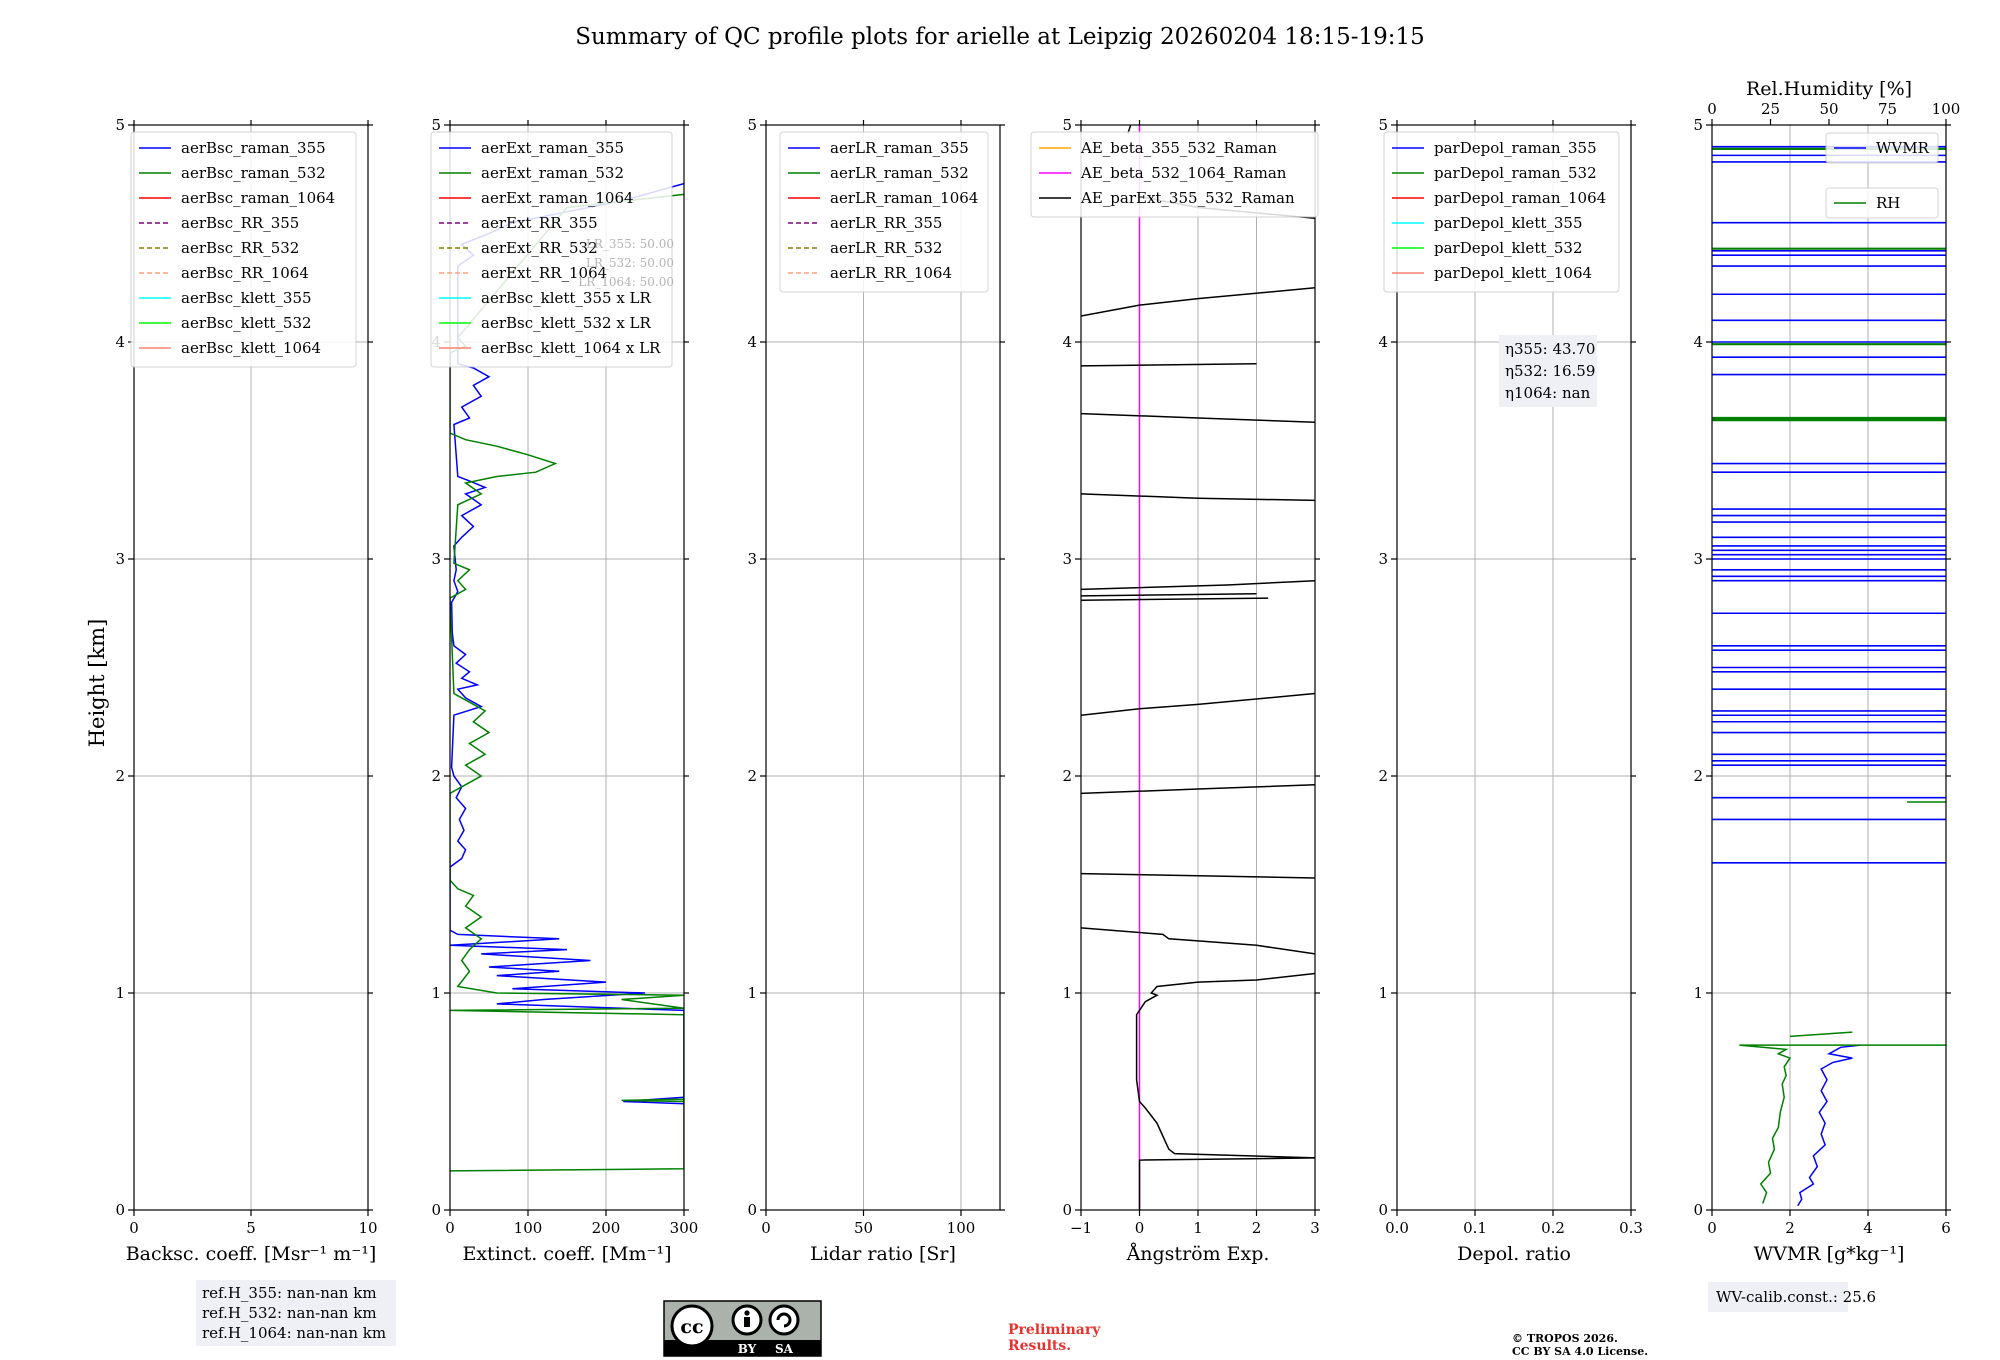 The height and width of the screenshot is (1360, 2000). What do you see at coordinates (1548, 371) in the screenshot?
I see `annotation-box: η355: 43.70 η532: 16.59 η1064: nan` at bounding box center [1548, 371].